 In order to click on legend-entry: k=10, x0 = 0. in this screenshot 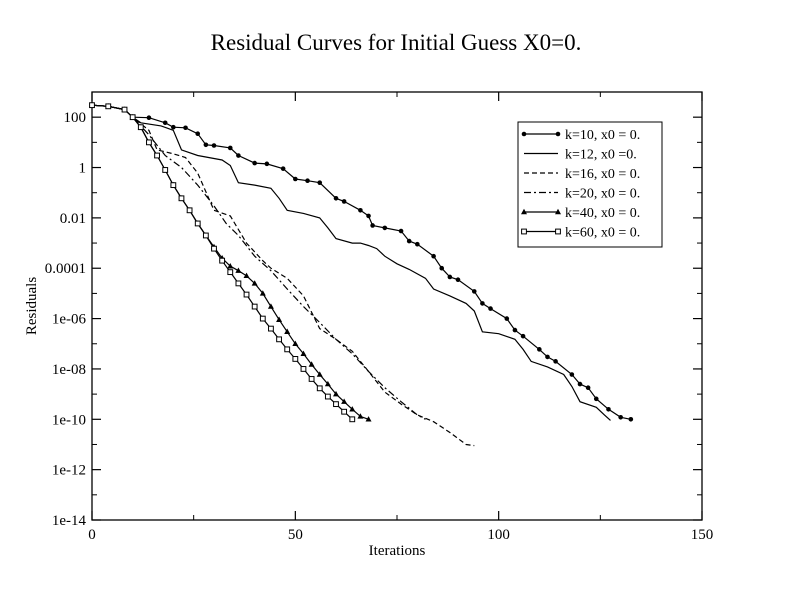, I will do `click(580, 135)`.